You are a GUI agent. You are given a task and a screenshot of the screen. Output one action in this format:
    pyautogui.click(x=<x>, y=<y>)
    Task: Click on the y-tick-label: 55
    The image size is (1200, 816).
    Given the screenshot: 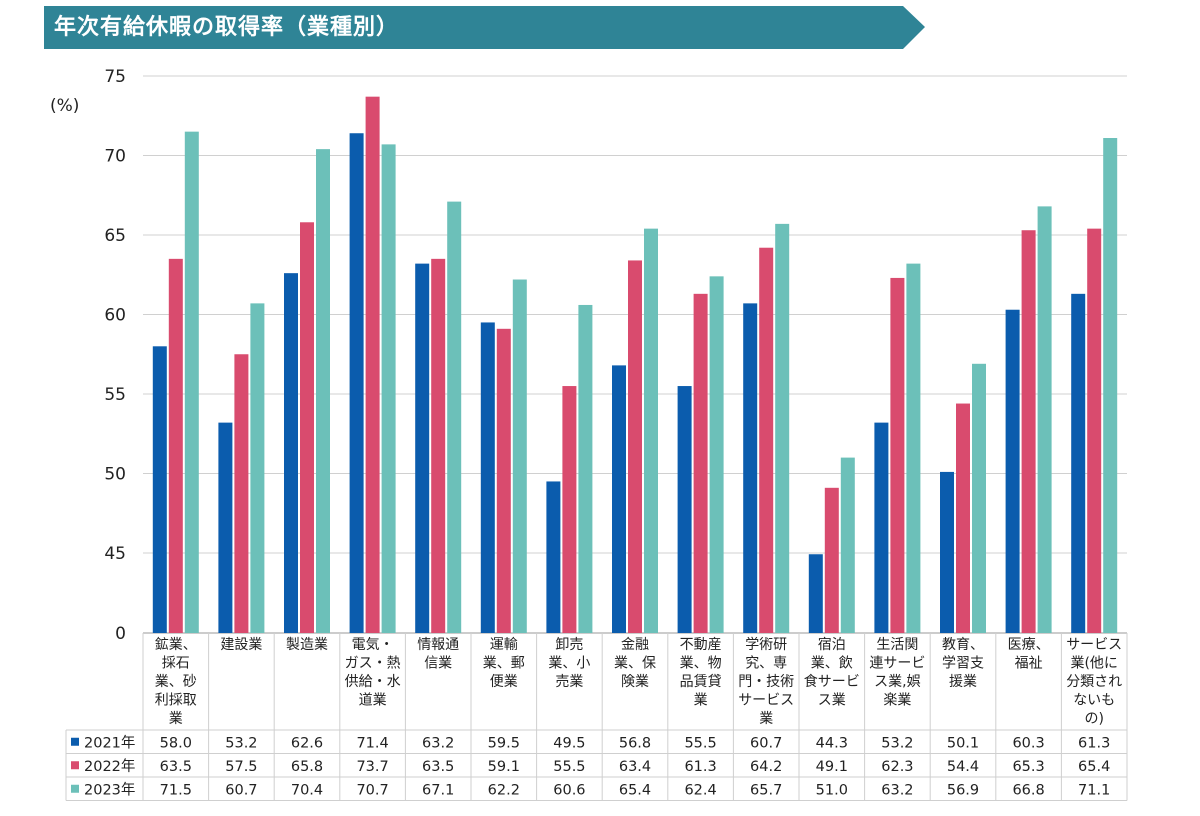 What is the action you would take?
    pyautogui.click(x=115, y=395)
    